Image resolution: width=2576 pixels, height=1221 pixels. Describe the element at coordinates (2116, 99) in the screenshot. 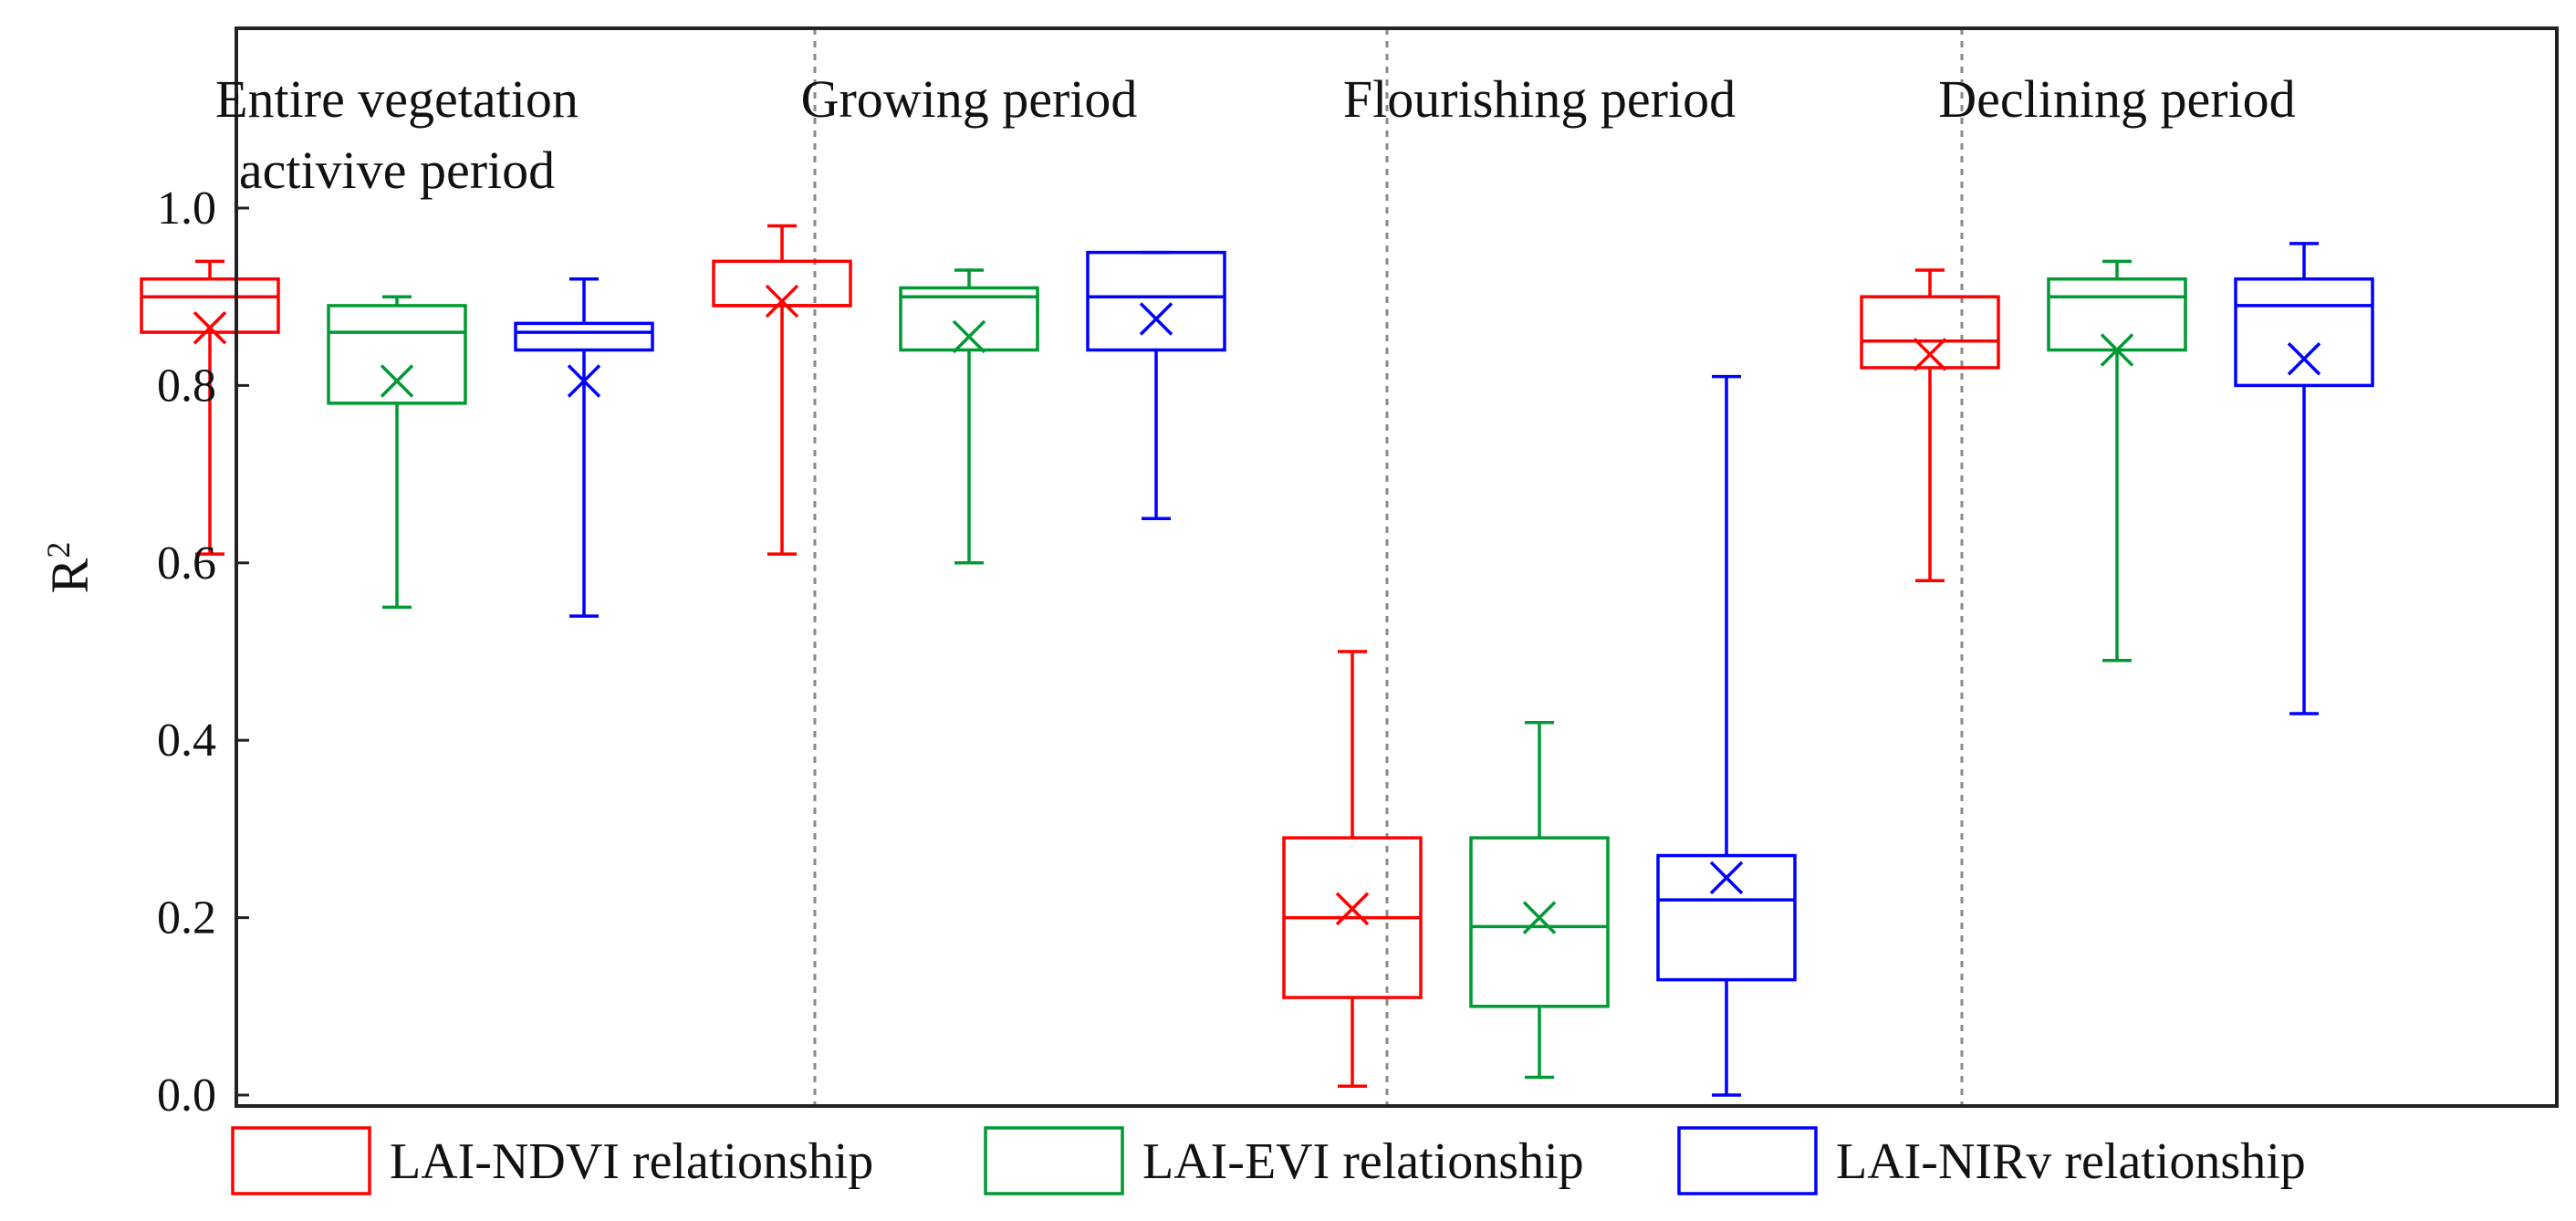

I see `period-title: Declining period` at that location.